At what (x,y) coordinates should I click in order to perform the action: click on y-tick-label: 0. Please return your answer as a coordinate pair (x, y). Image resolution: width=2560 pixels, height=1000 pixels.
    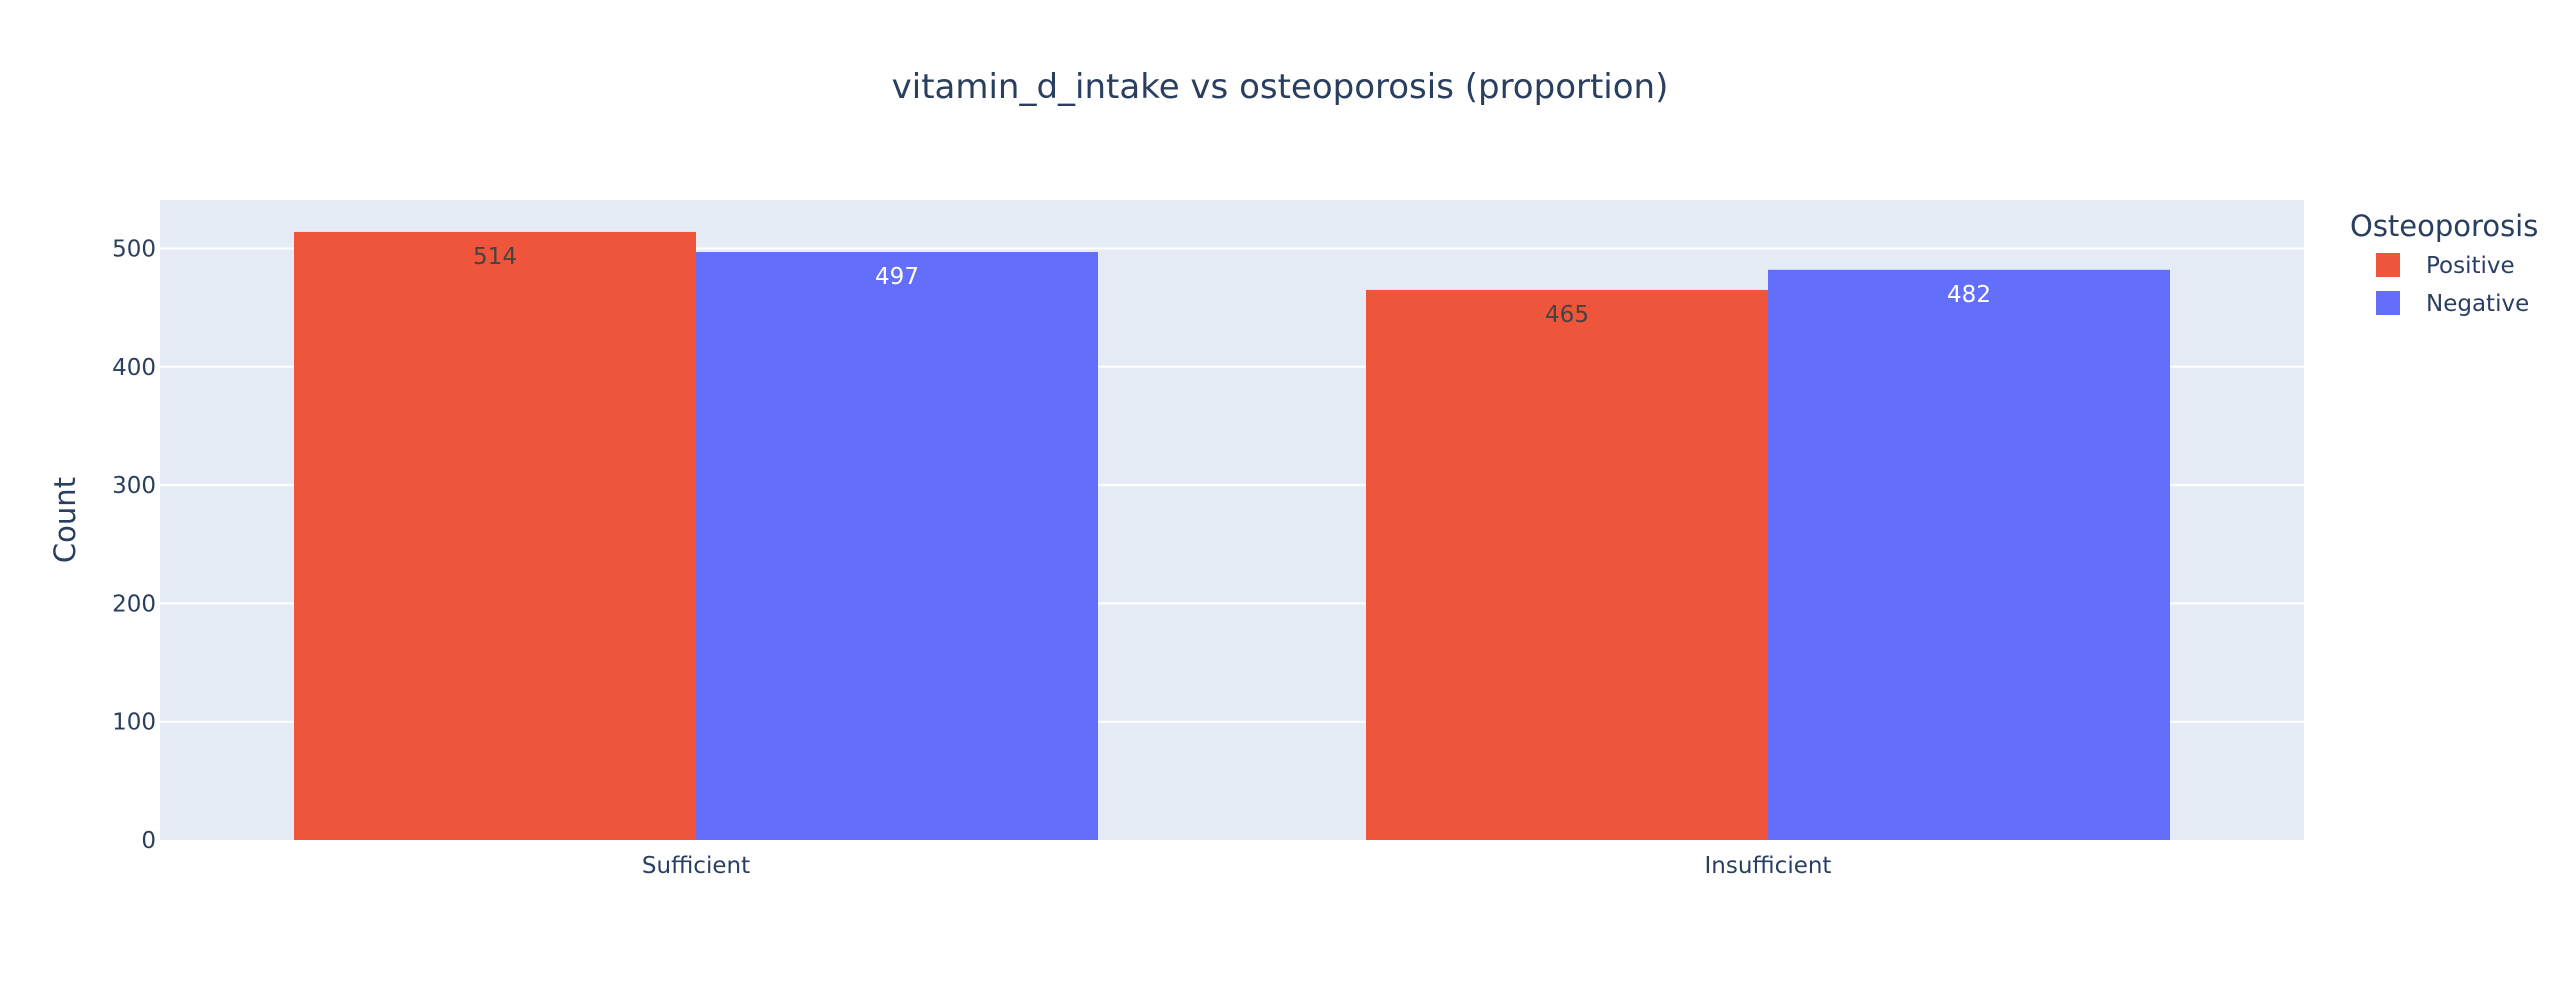
    Looking at the image, I should click on (148, 841).